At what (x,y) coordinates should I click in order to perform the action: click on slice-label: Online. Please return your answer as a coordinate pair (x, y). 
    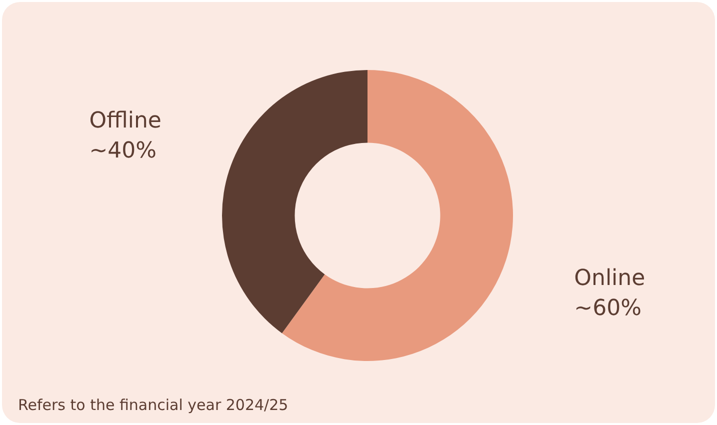
    Looking at the image, I should click on (610, 278).